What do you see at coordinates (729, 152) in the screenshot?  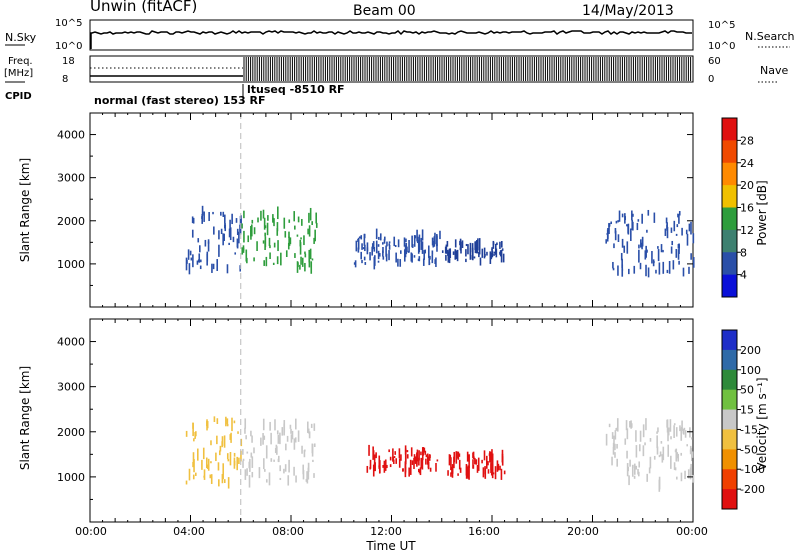 I see `power-colorbar-segment` at bounding box center [729, 152].